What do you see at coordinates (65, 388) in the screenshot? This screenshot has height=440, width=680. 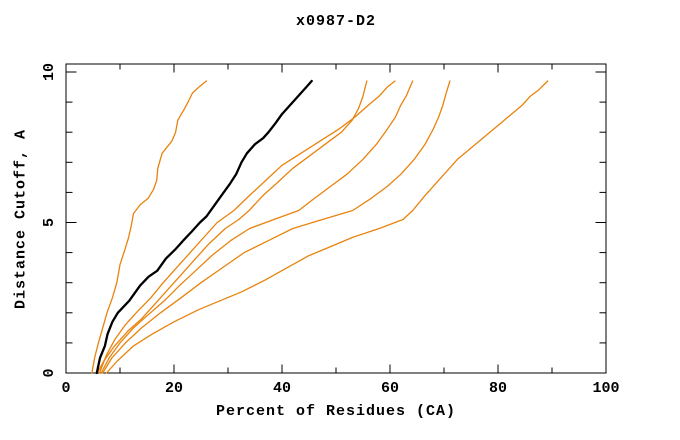 I see `x-tick-label: 0` at bounding box center [65, 388].